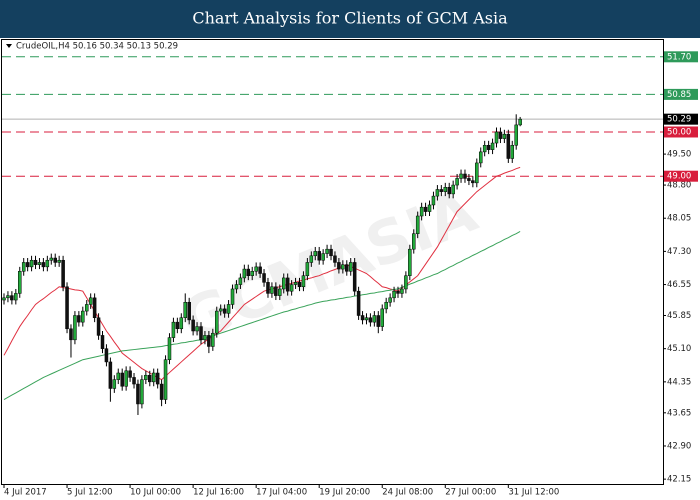 This screenshot has height=500, width=700. I want to click on x-tick-label: 12 Jul 16:00, so click(218, 493).